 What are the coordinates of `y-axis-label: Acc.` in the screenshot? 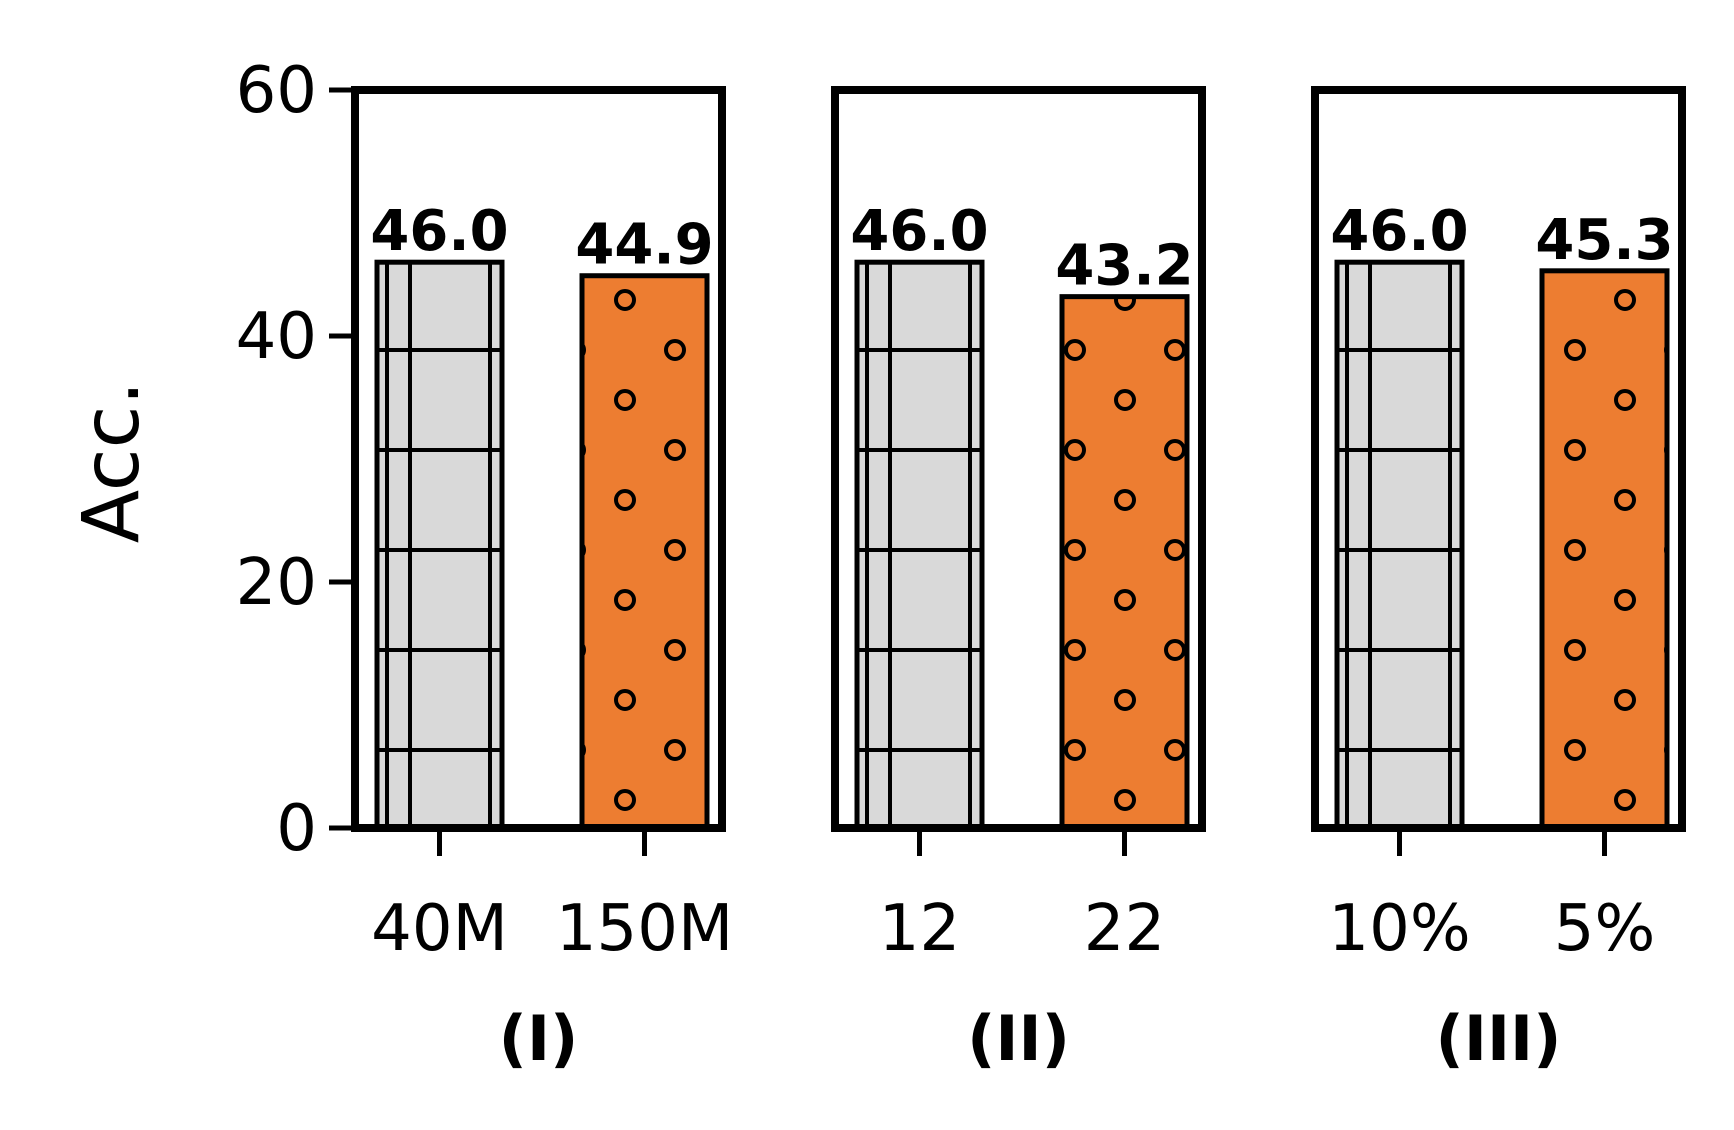 It's located at (112, 462).